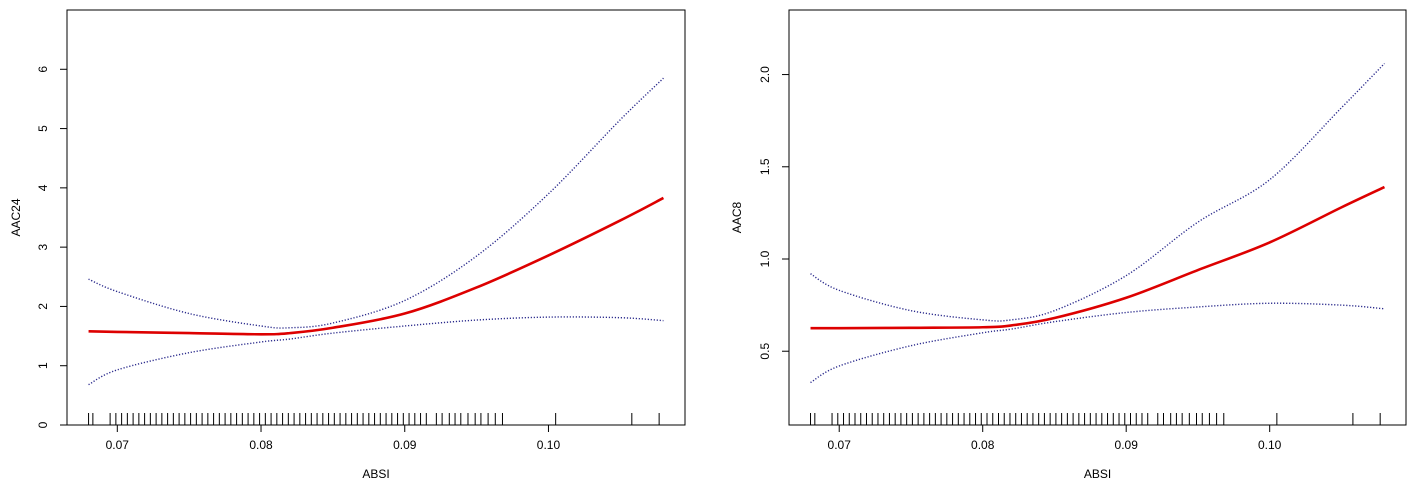 The image size is (1418, 488). What do you see at coordinates (43, 306) in the screenshot?
I see `y-tick-label: 2` at bounding box center [43, 306].